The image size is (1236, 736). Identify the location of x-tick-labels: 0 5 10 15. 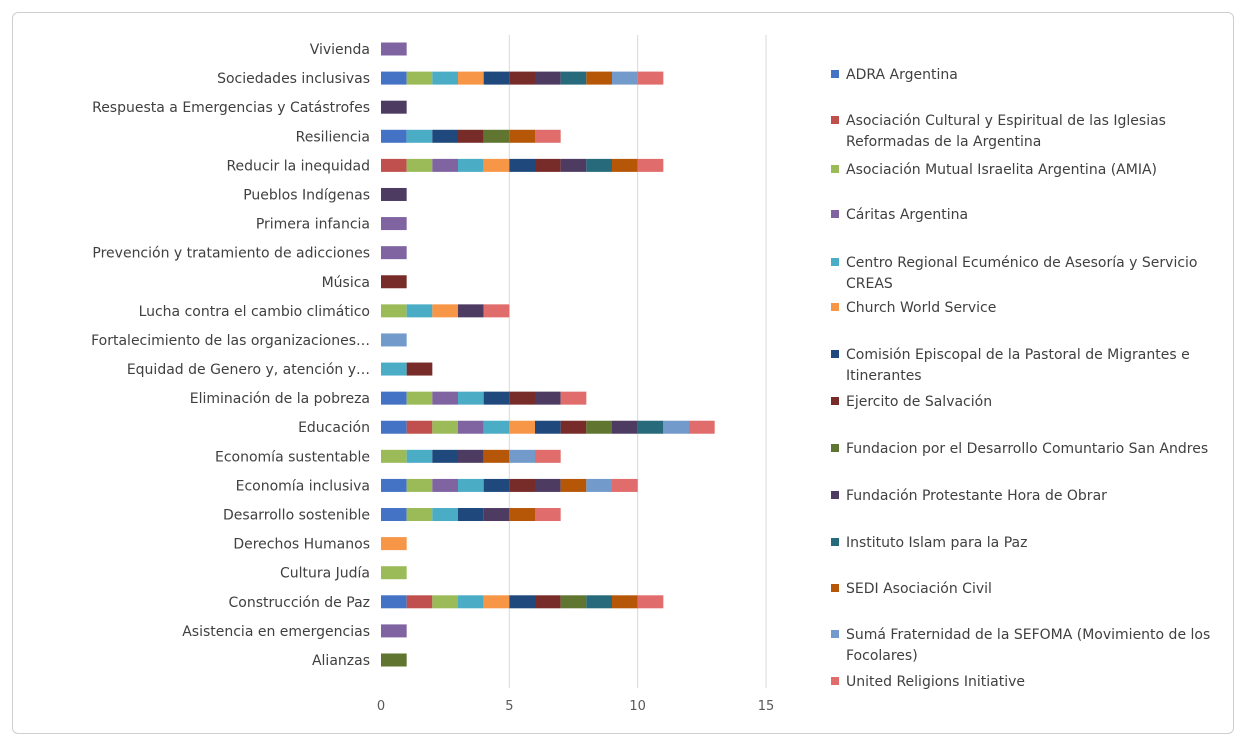
(575, 706).